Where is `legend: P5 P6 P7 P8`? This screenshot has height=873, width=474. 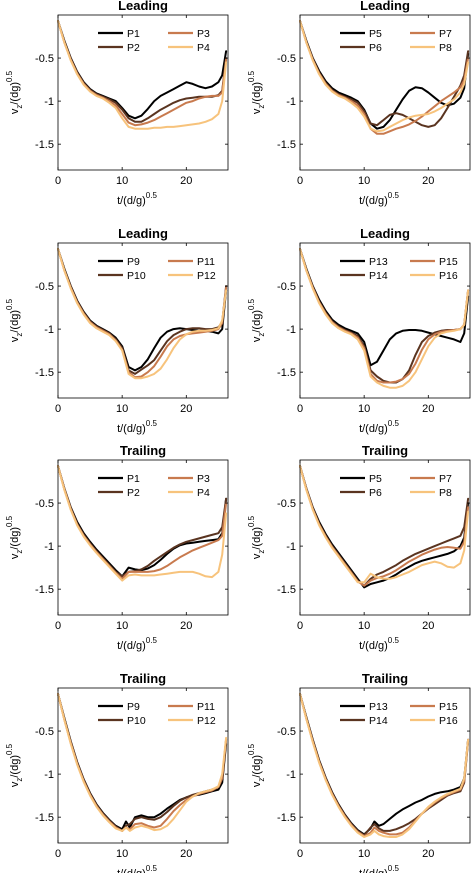 legend: P5 P6 P7 P8 is located at coordinates (396, 41).